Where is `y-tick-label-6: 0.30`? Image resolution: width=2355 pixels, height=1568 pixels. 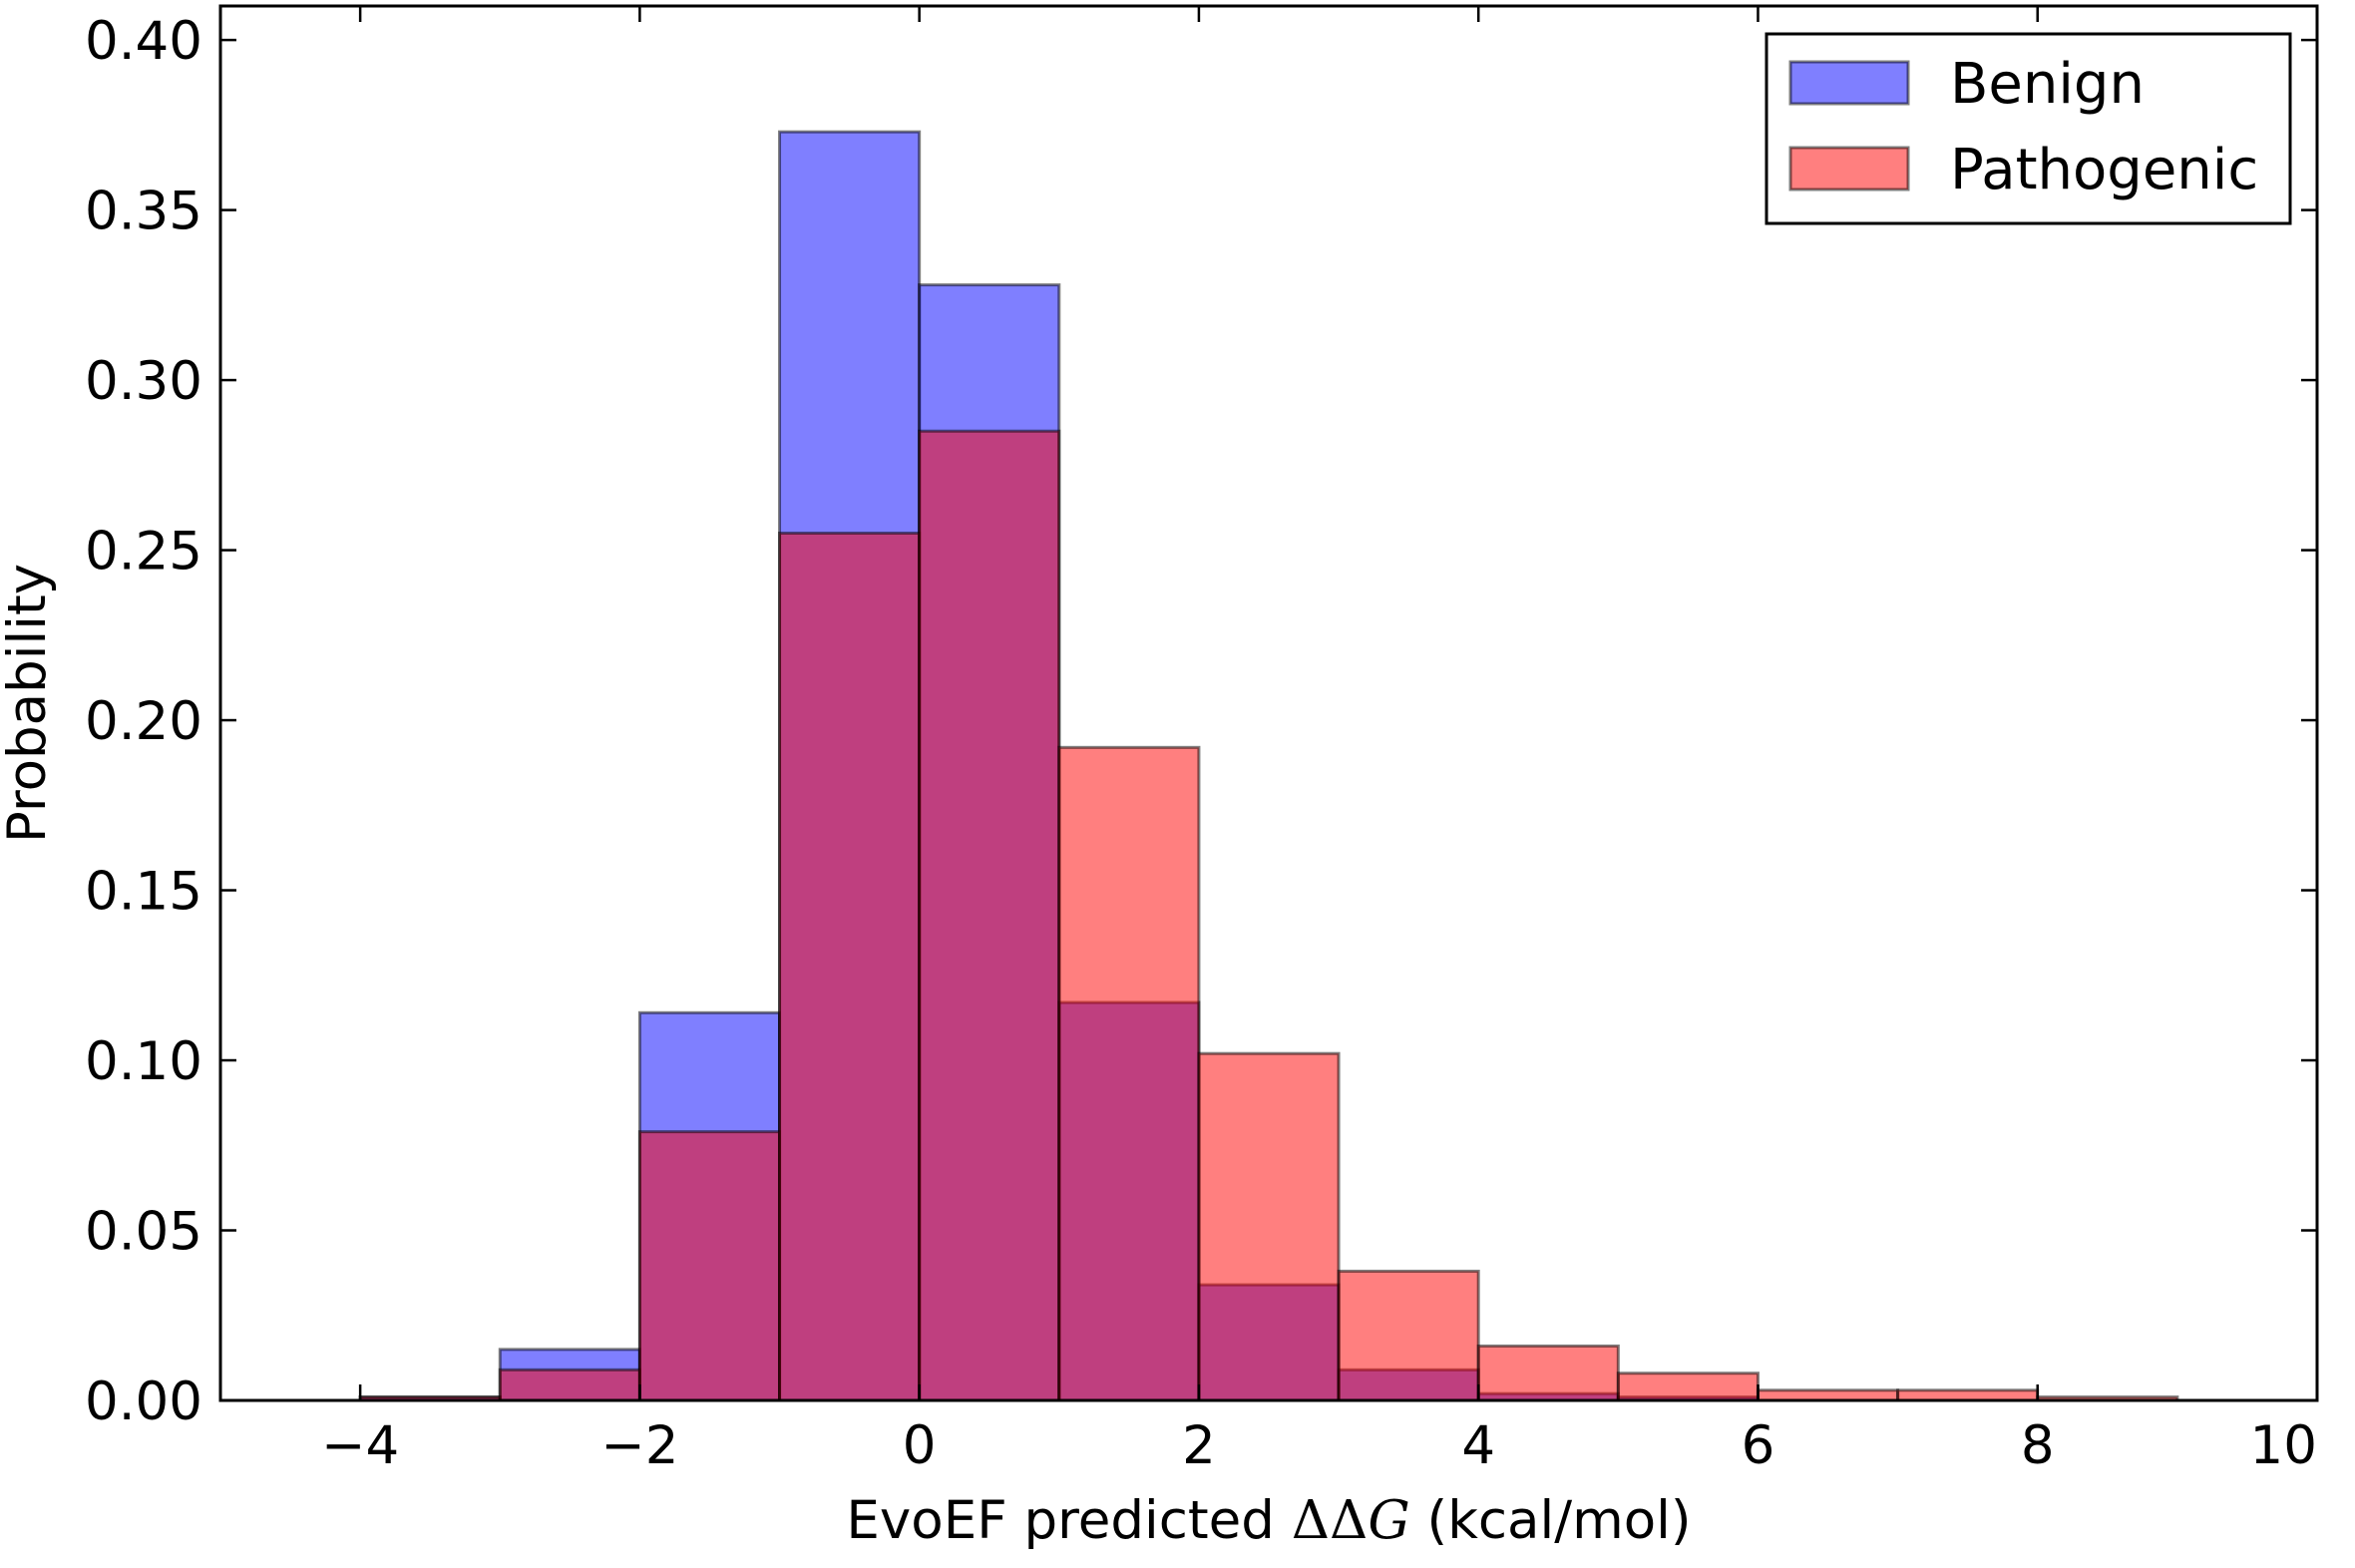 y-tick-label-6: 0.30 is located at coordinates (144, 382).